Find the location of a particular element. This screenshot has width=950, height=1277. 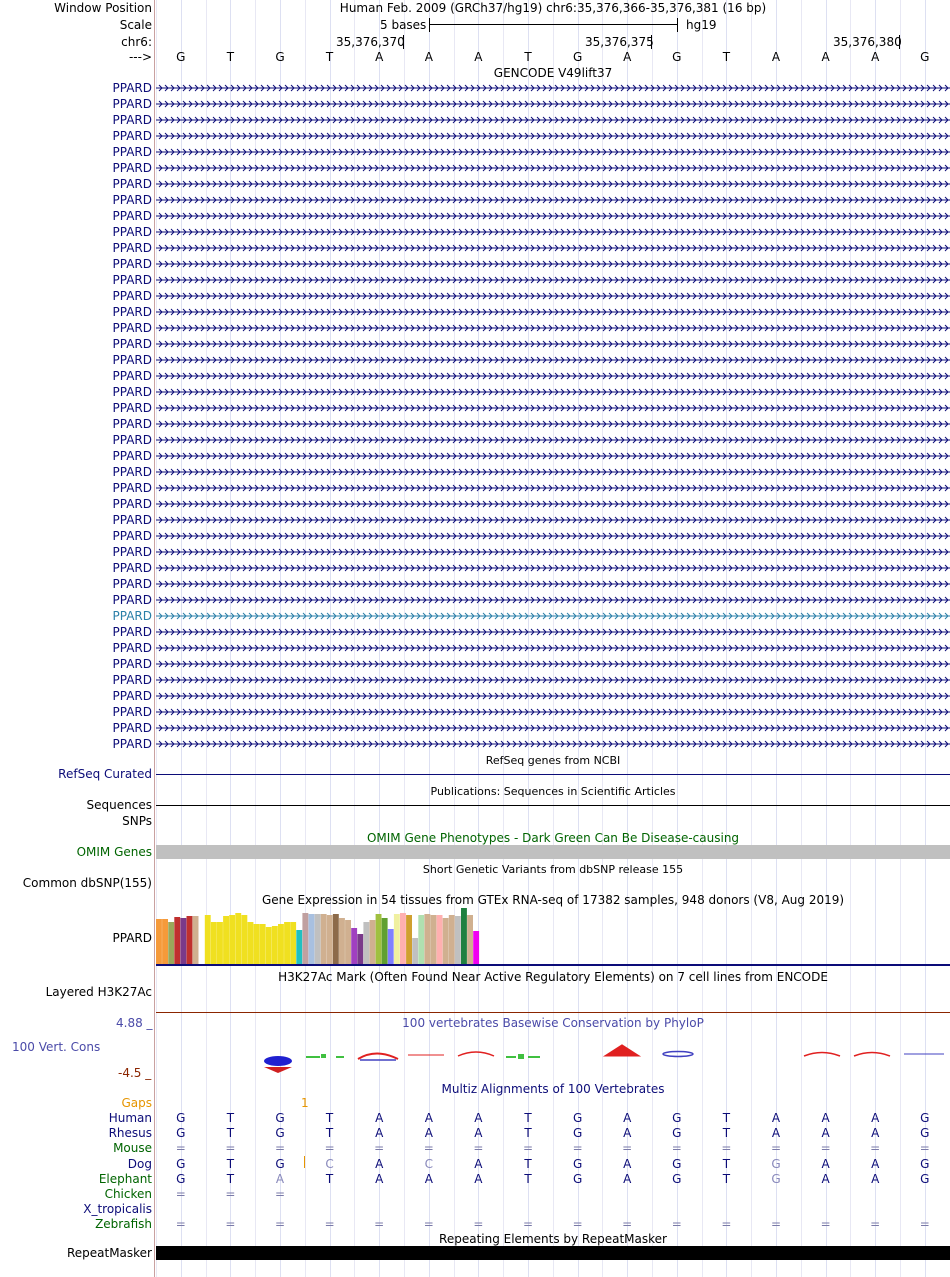

species-label: Dog is located at coordinates (139, 1163).